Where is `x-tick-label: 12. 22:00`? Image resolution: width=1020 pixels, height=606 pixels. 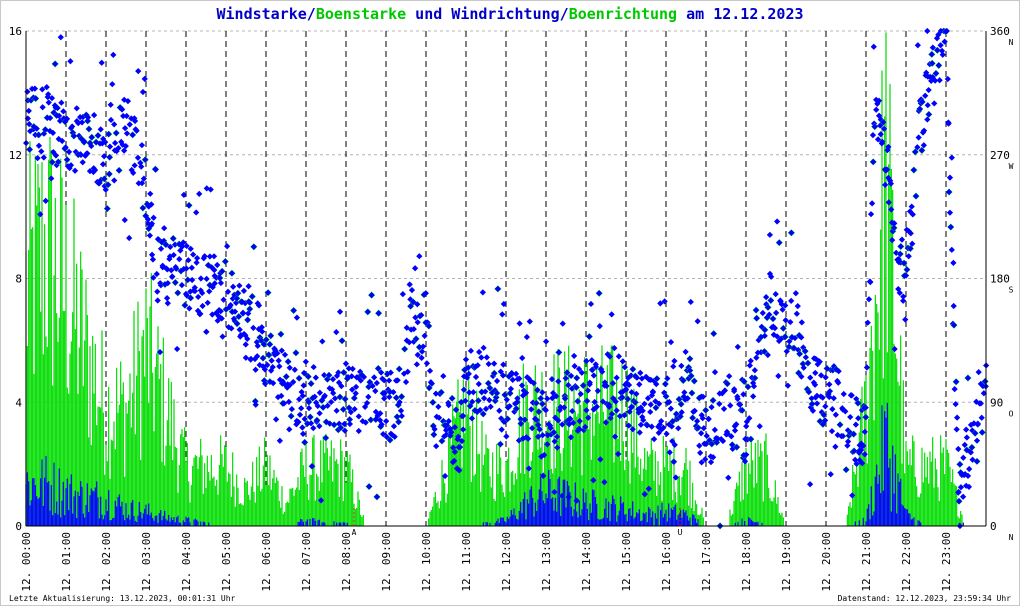 x-tick-label: 12. 22:00 is located at coordinates (906, 562).